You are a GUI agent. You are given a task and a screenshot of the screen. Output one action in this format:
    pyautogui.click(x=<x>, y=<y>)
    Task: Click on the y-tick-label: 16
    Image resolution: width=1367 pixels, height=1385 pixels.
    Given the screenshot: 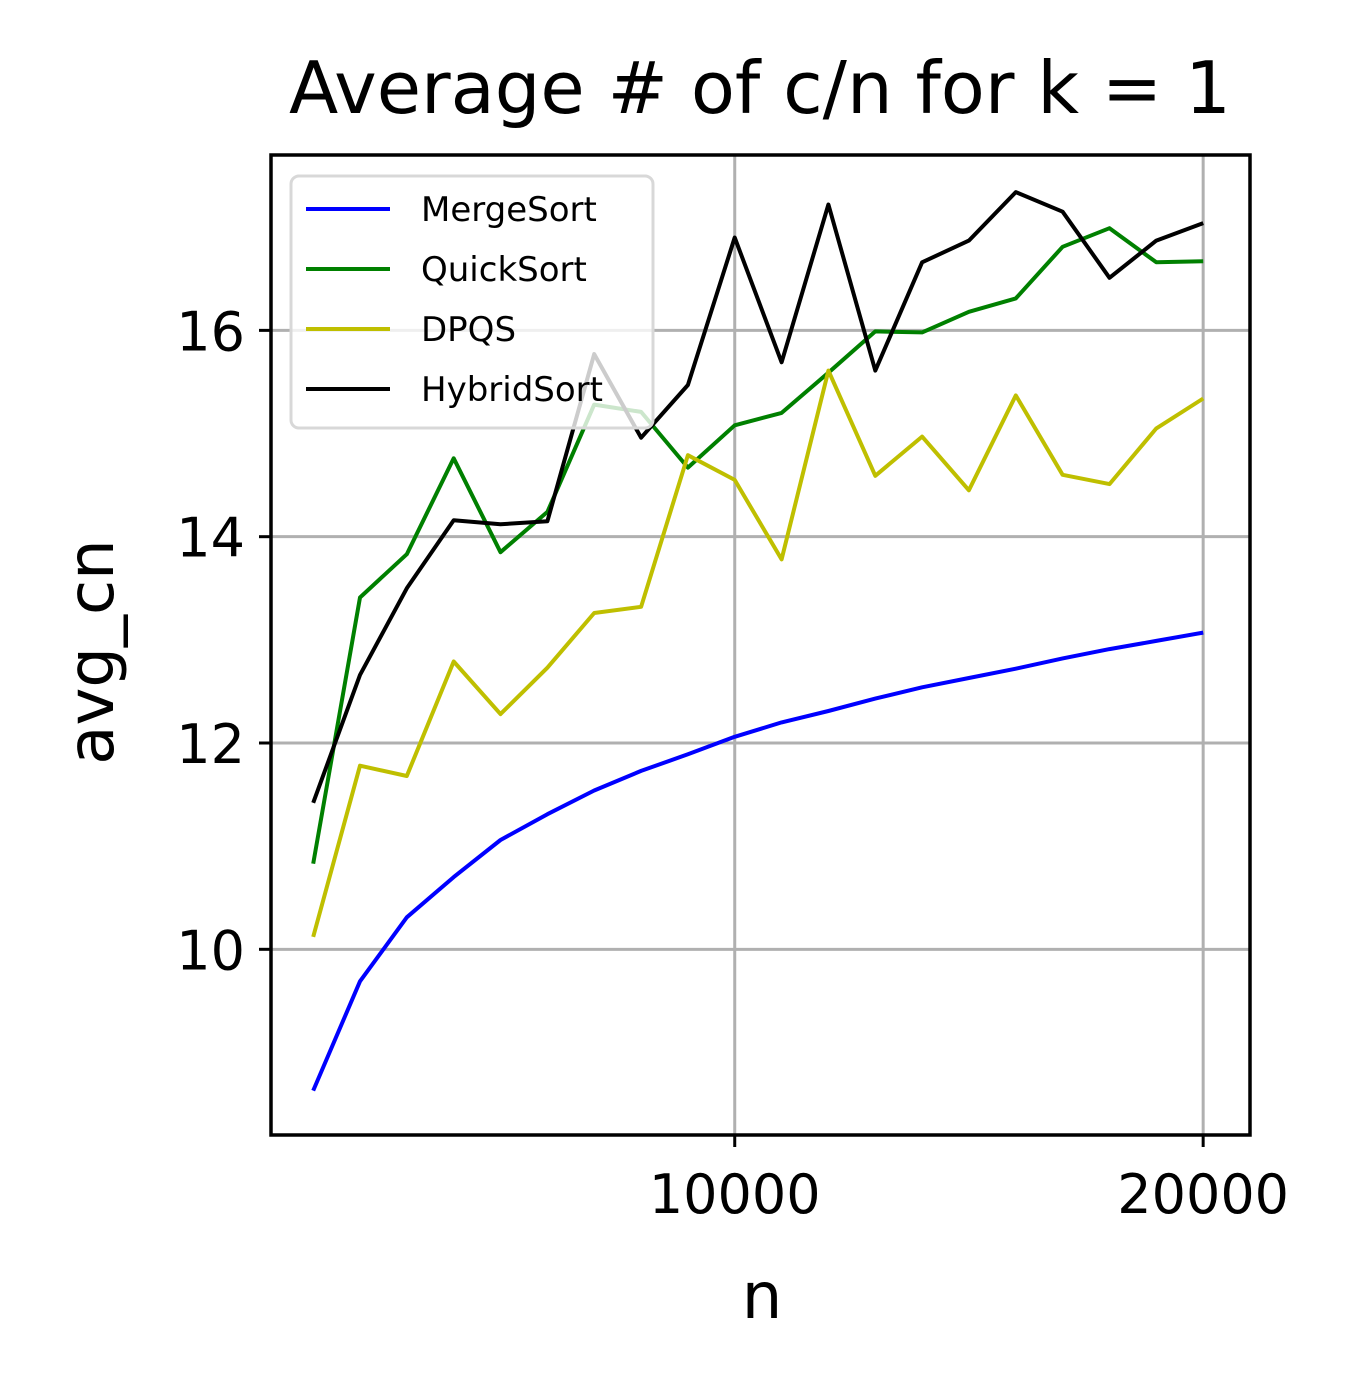 What is the action you would take?
    pyautogui.click(x=210, y=331)
    